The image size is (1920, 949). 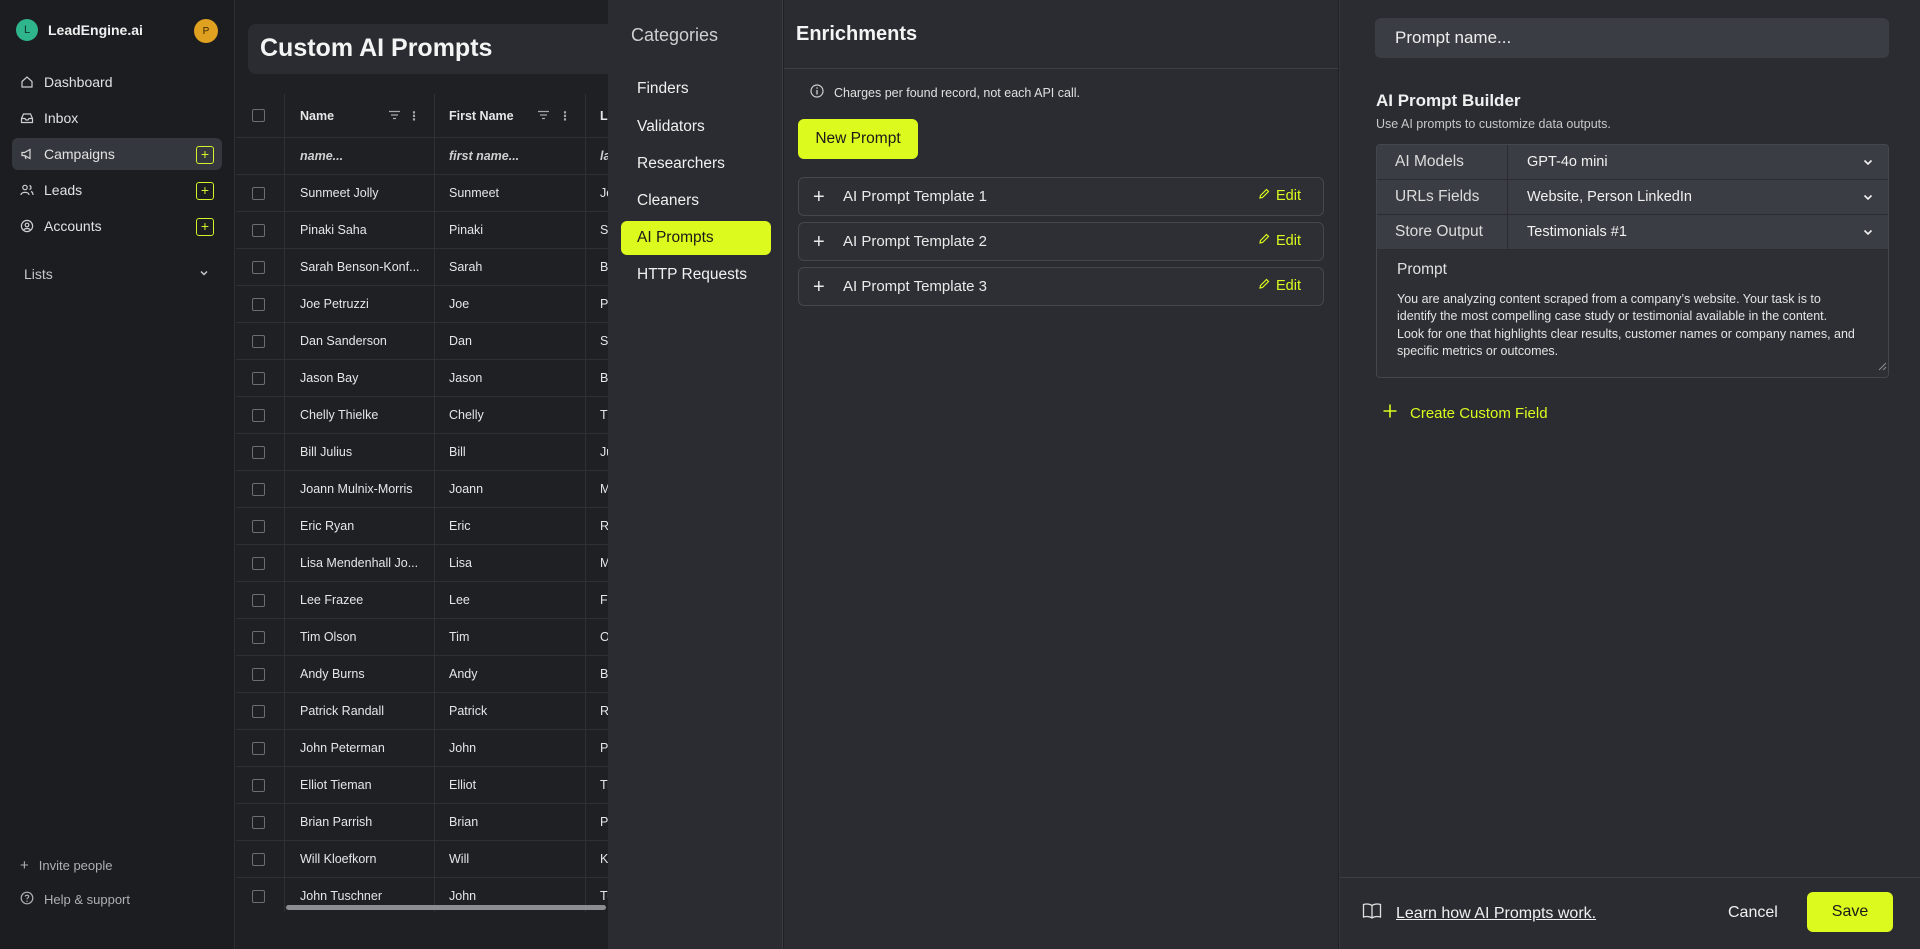 I want to click on save-button: Save, so click(x=1850, y=912).